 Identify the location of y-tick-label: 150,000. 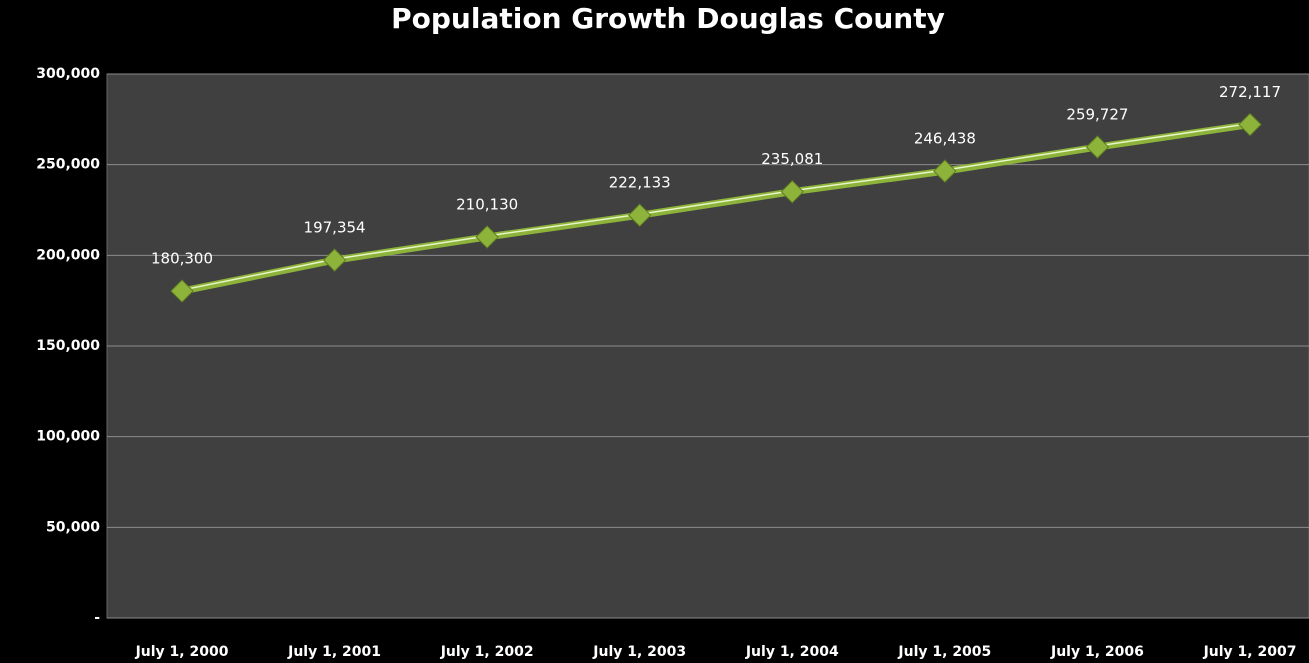
(68, 346).